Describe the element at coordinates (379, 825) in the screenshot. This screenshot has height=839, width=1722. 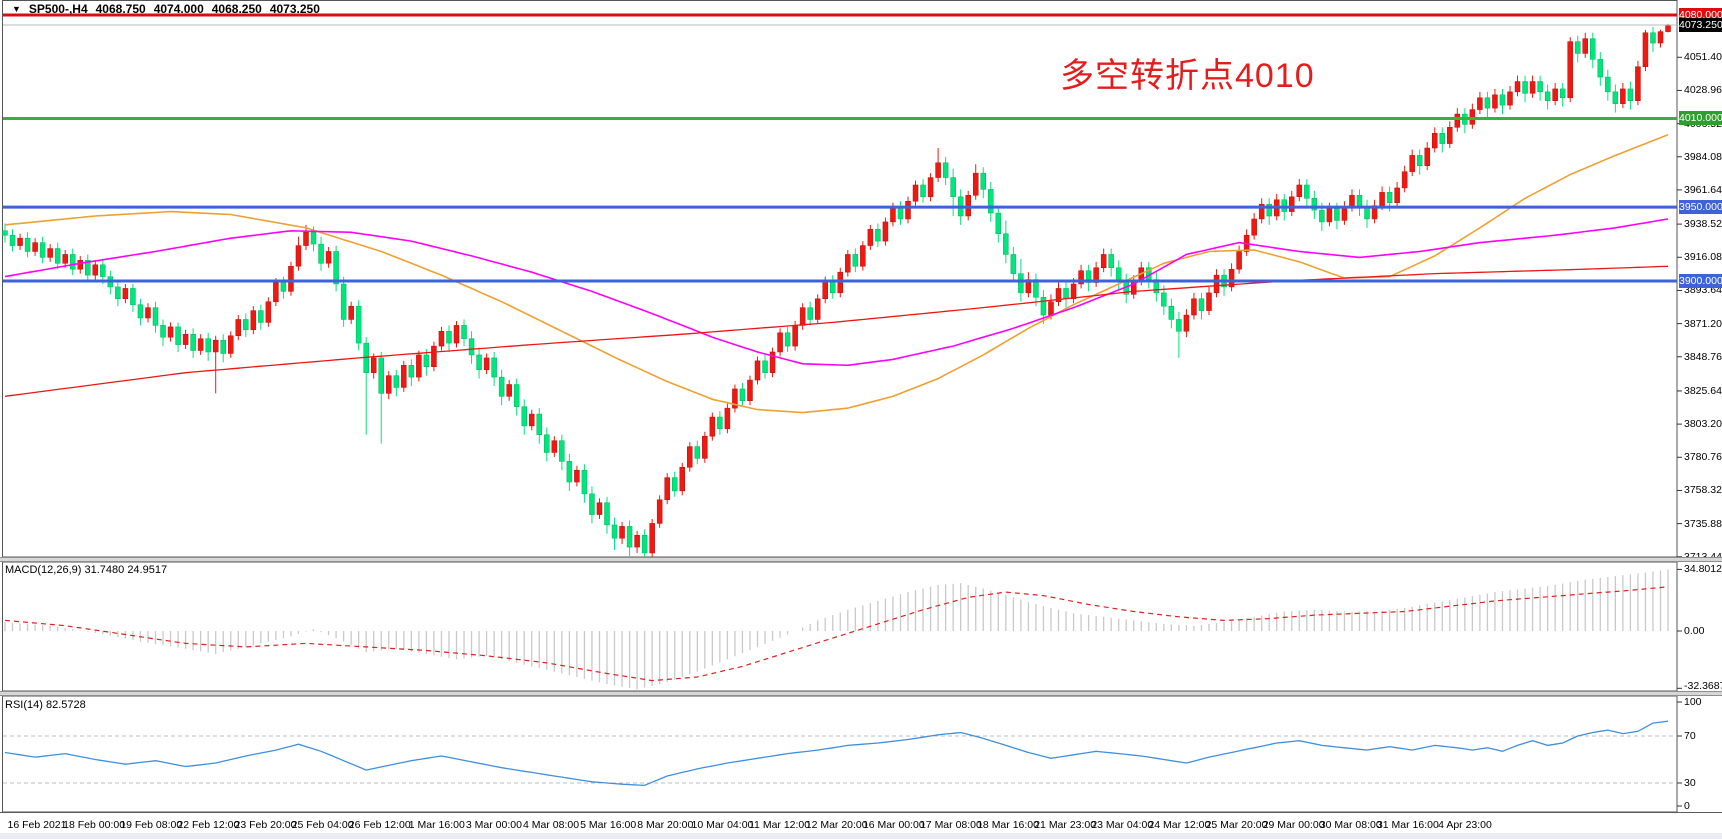
I see `time-tick-label: 26 Feb 12:00` at that location.